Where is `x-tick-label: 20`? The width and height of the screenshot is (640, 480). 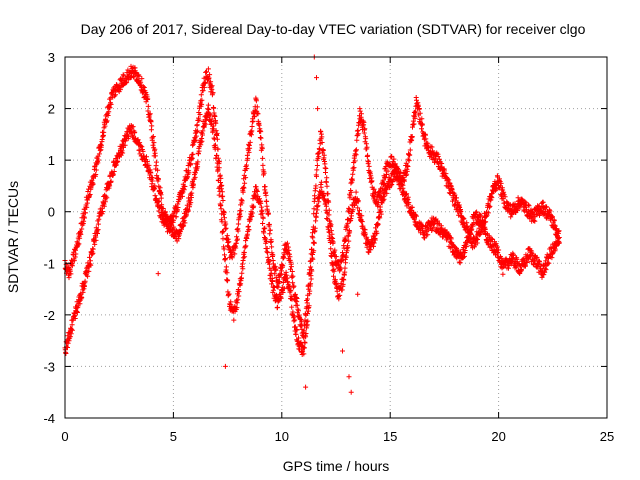 x-tick-label: 20 is located at coordinates (498, 436).